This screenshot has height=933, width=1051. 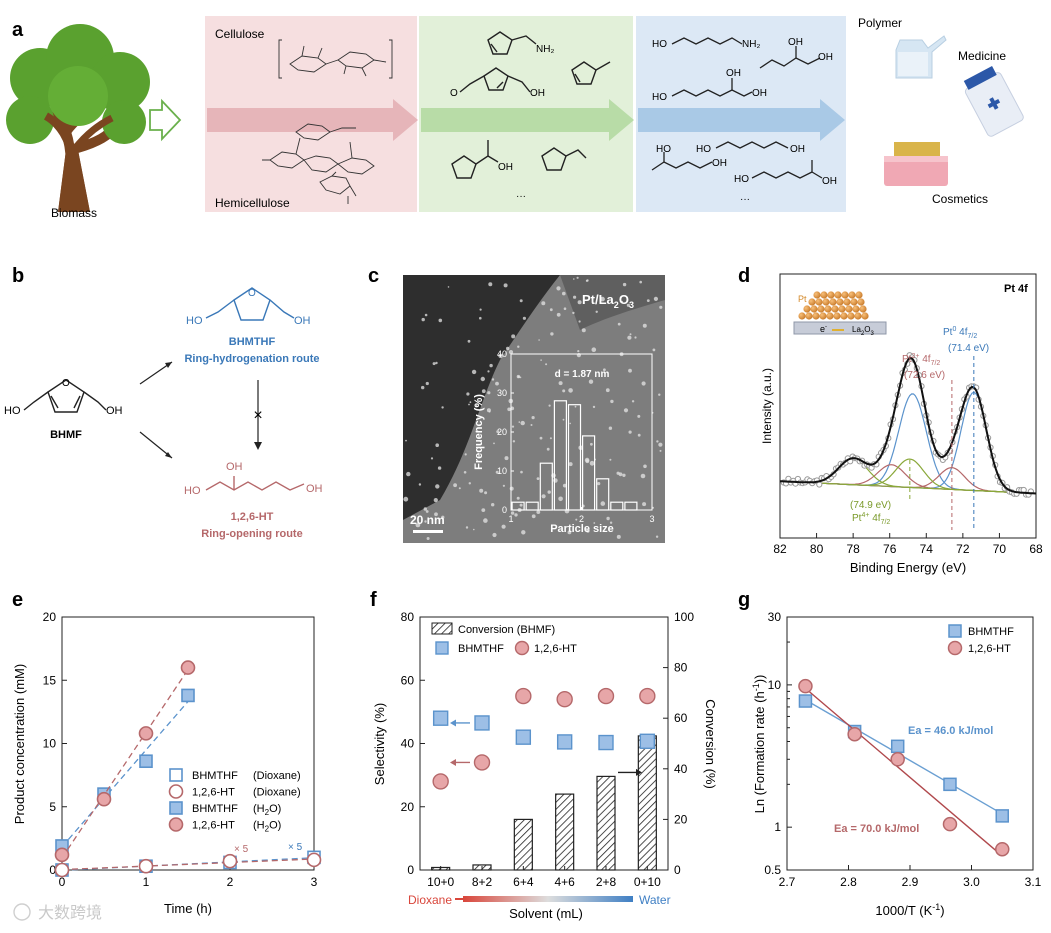 I want to click on f-arrowhead, so click(x=453, y=762).